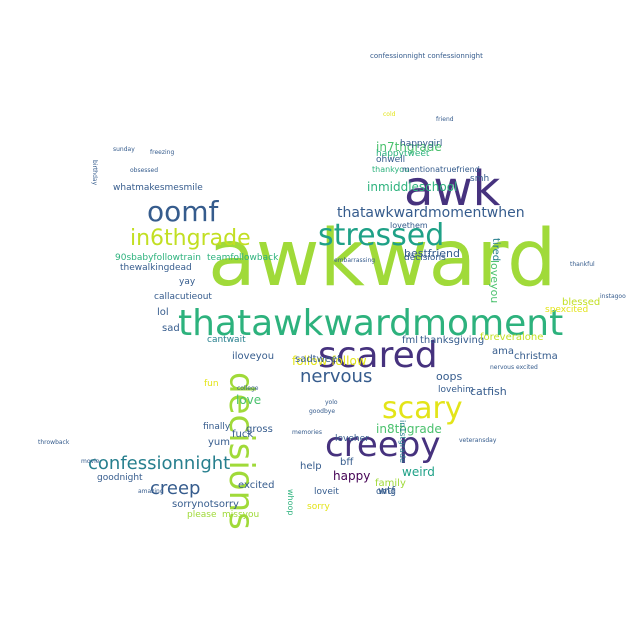 The width and height of the screenshot is (626, 626). Describe the element at coordinates (426, 56) in the screenshot. I see `word-confessionnight-confessionnight: confessionnight confessionnight` at that location.